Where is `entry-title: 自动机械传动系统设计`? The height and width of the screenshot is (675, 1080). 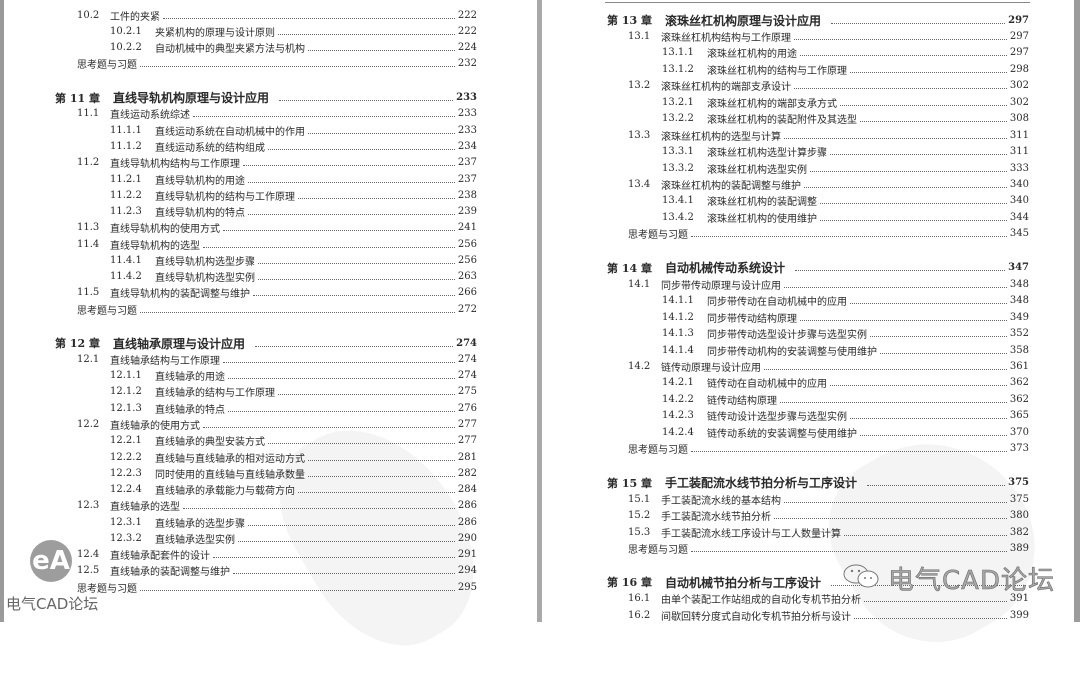 entry-title: 自动机械传动系统设计 is located at coordinates (725, 268).